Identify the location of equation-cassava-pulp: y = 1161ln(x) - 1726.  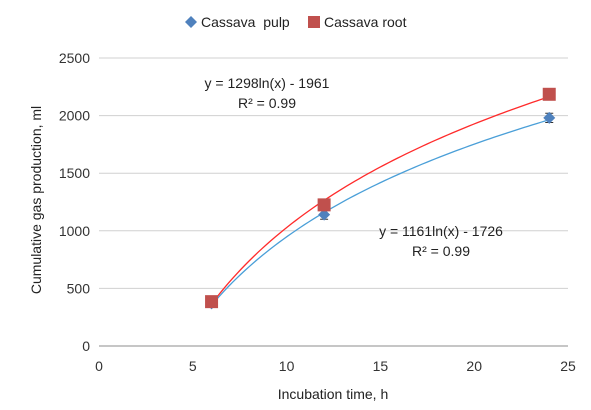
(441, 231).